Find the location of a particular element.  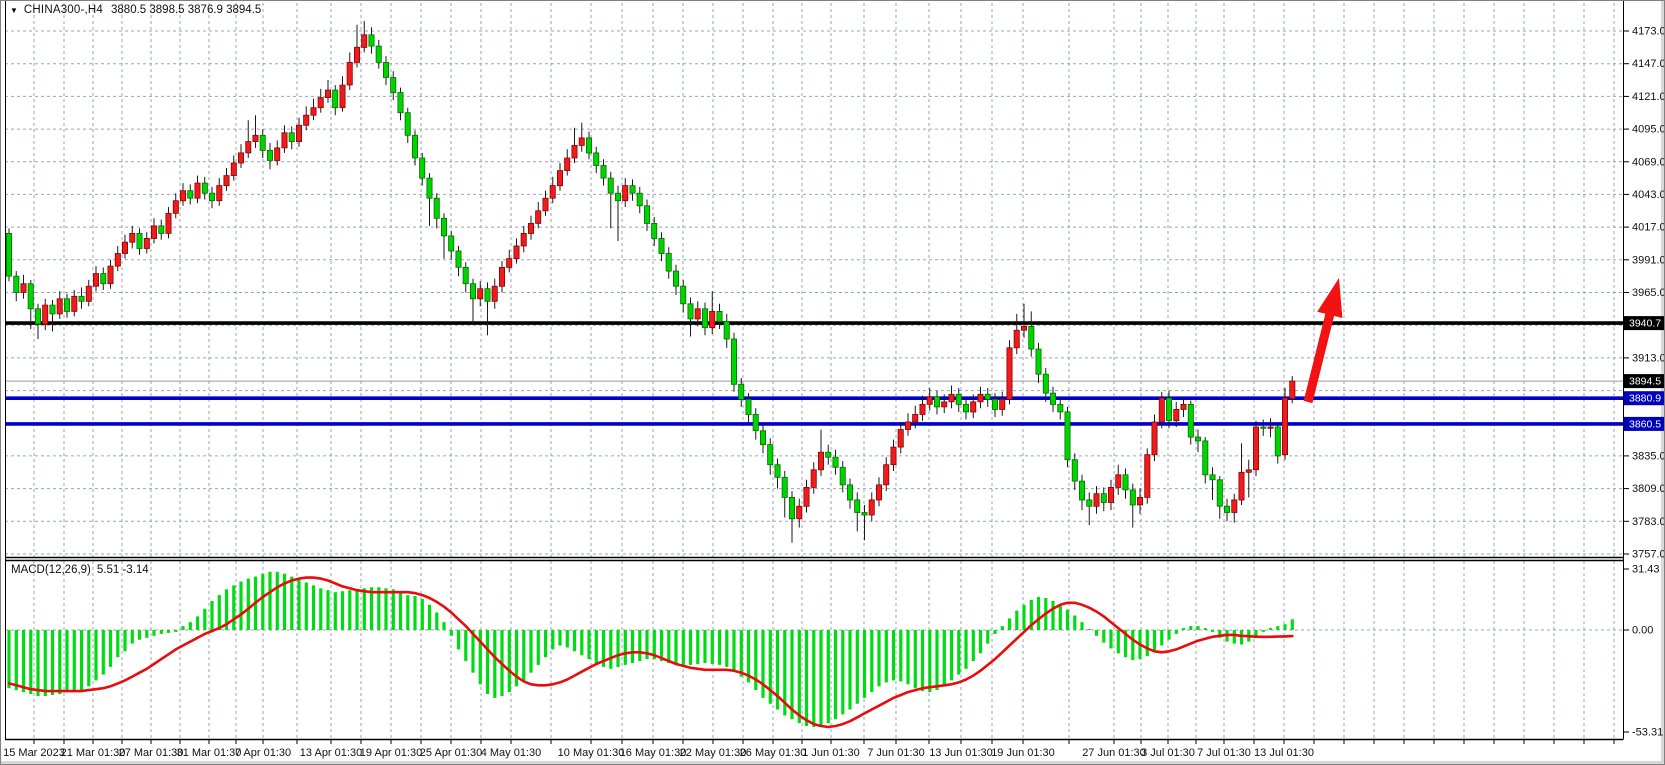

horizontal-level-lines is located at coordinates (814, 373).